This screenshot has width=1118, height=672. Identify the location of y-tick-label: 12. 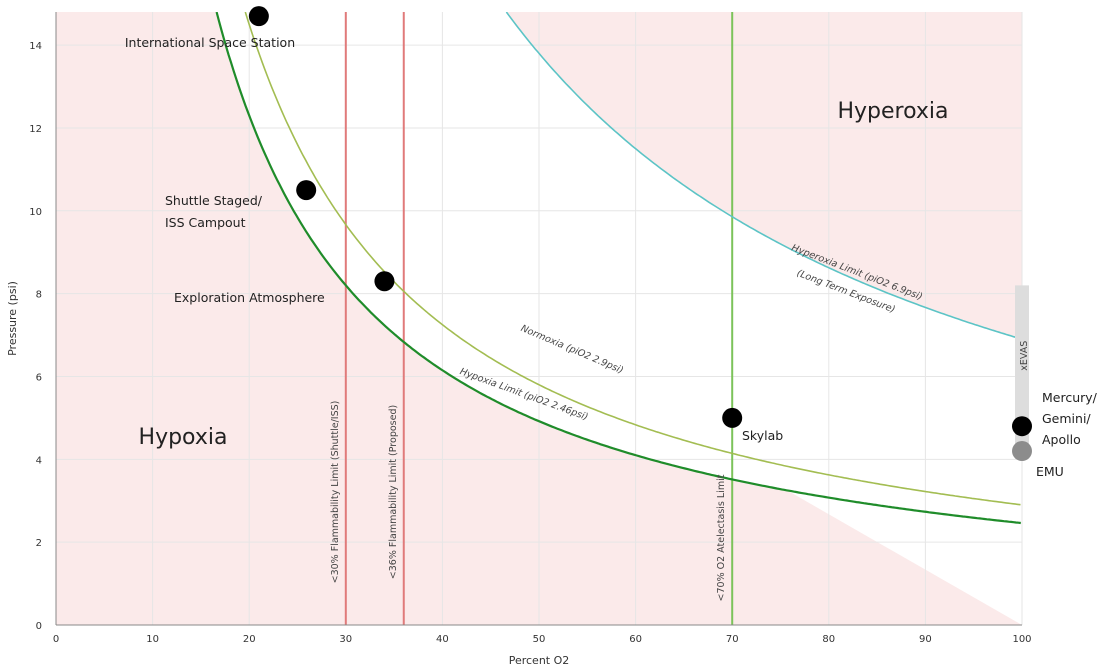
(35, 129).